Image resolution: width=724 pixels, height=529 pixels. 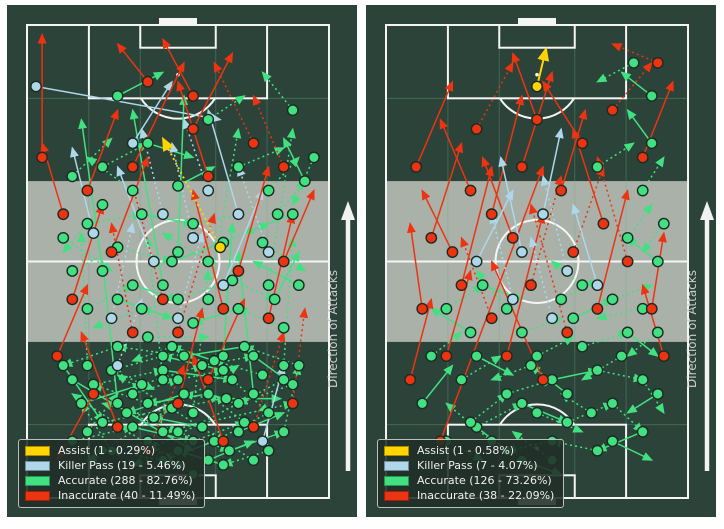 I want to click on legend-label: Assist (1 - 0.29%), so click(x=107, y=450).